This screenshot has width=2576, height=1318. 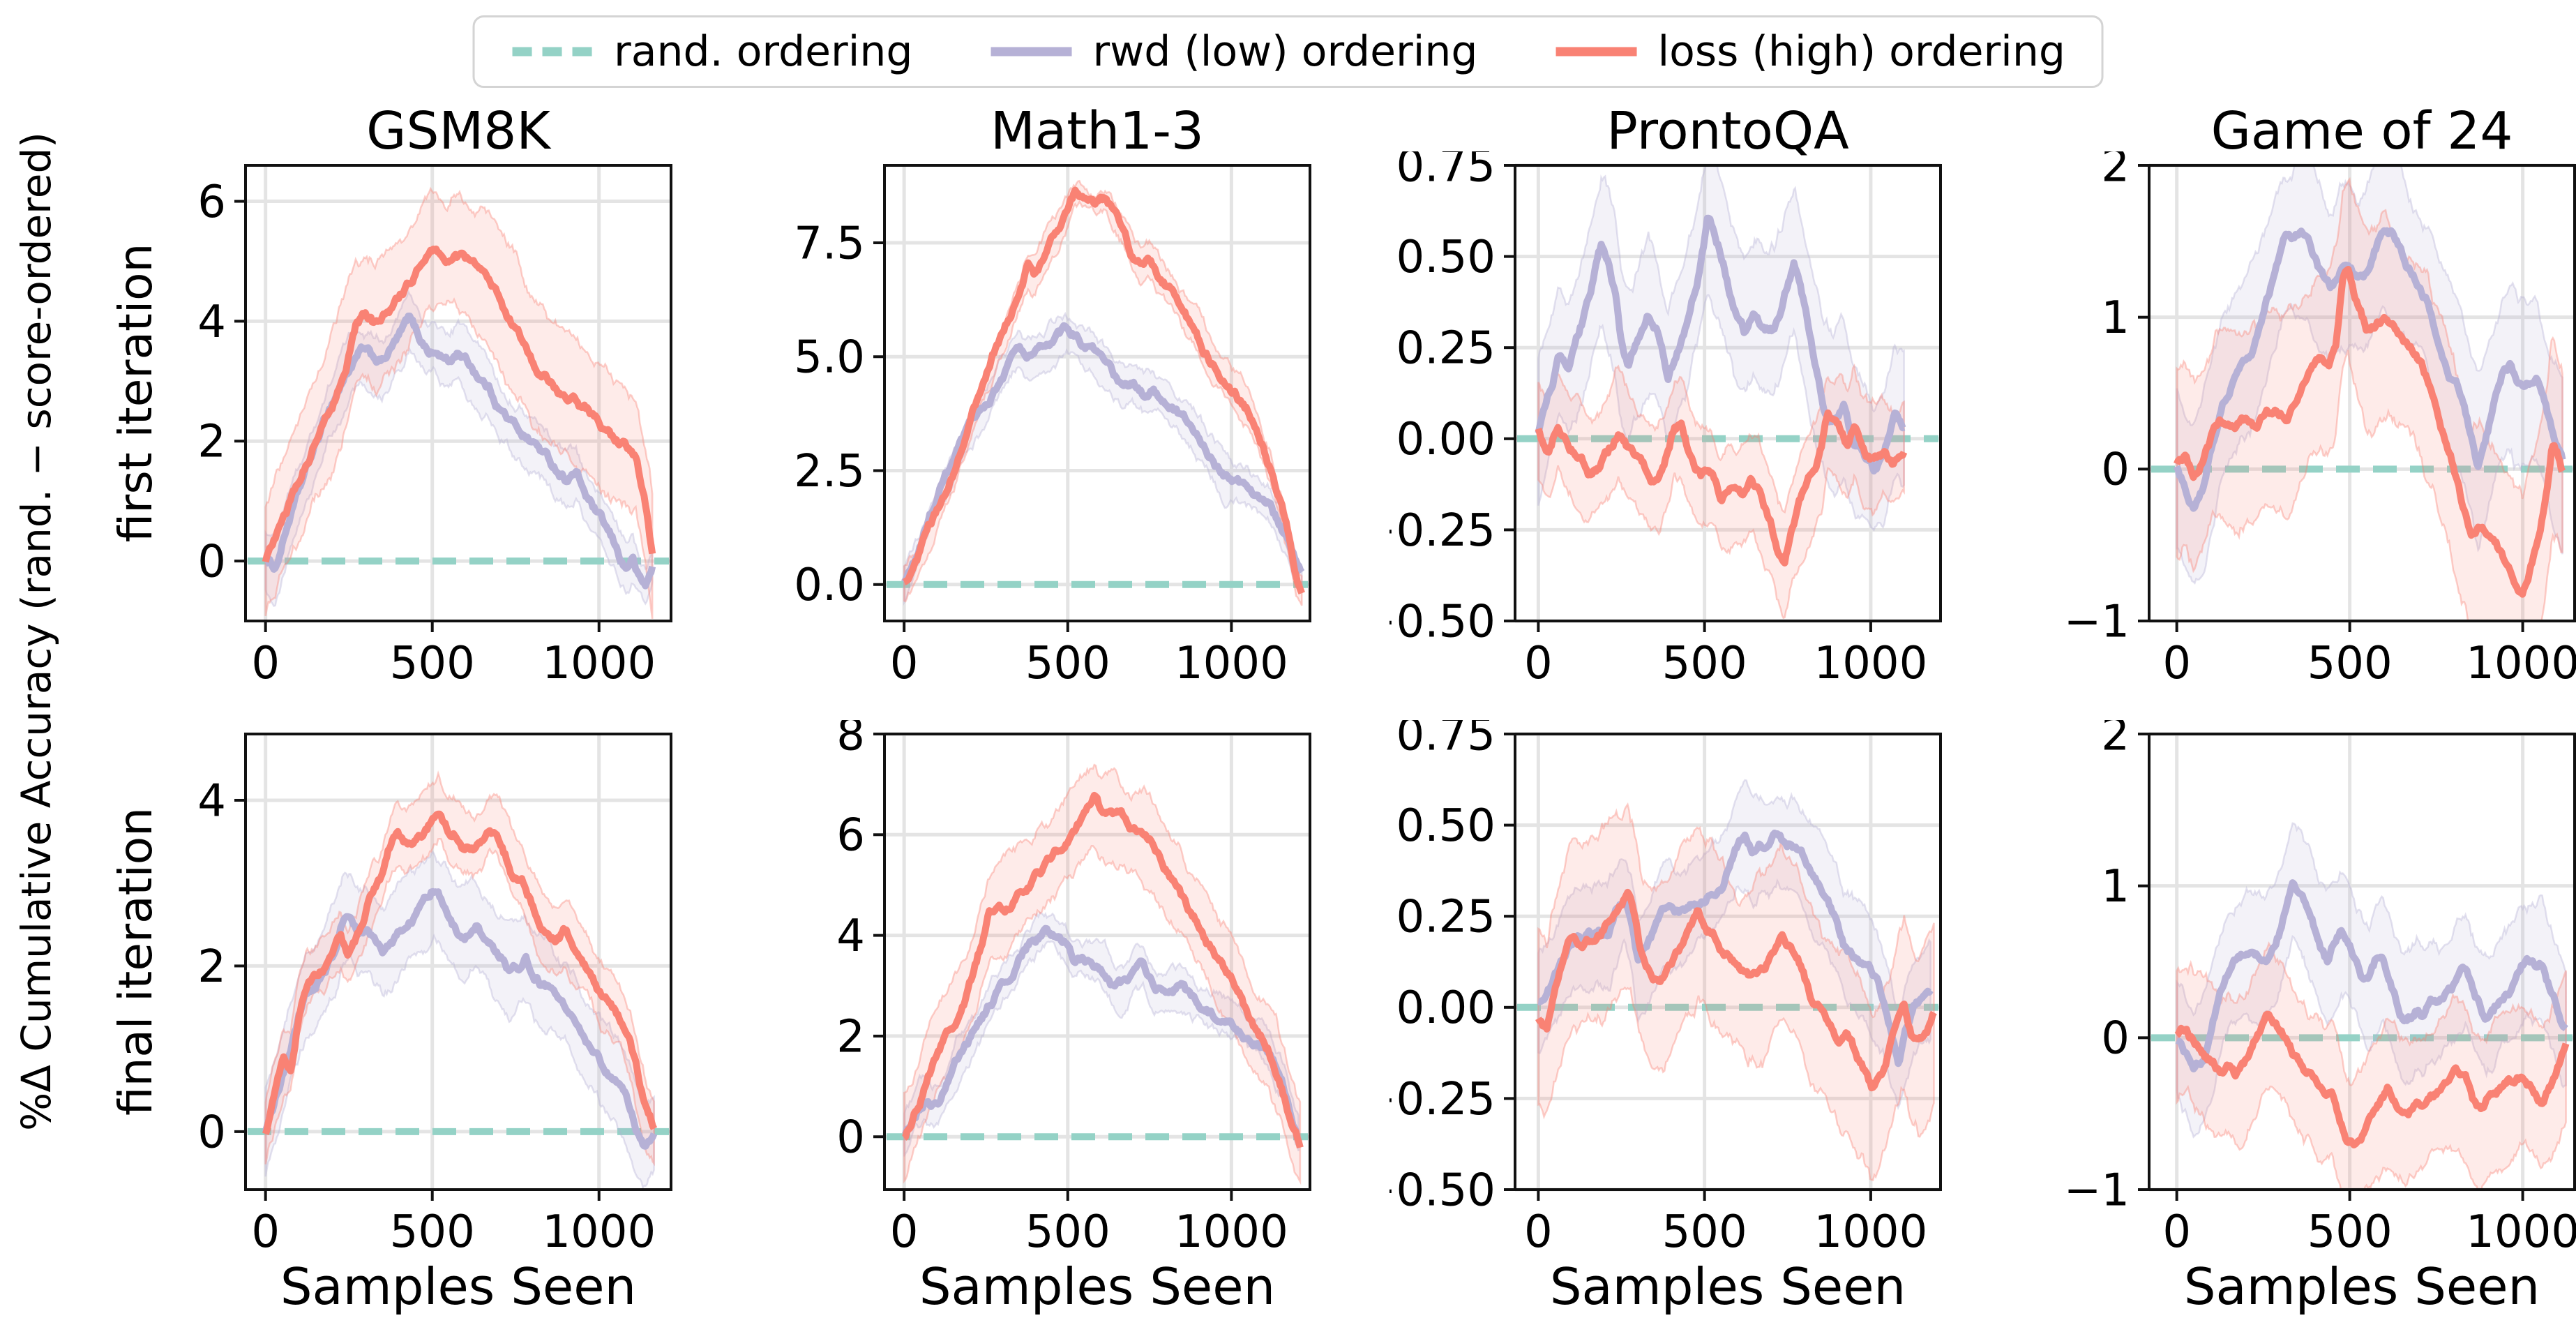 I want to click on legend-item-rand: rand. ordering, so click(x=712, y=51).